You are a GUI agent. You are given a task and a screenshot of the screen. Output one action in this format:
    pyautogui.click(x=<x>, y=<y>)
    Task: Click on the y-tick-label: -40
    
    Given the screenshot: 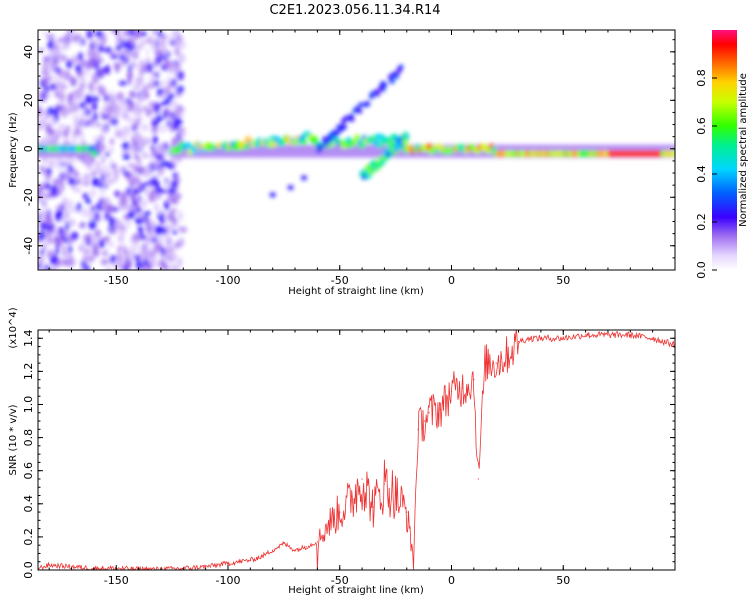 What is the action you would take?
    pyautogui.click(x=28, y=246)
    